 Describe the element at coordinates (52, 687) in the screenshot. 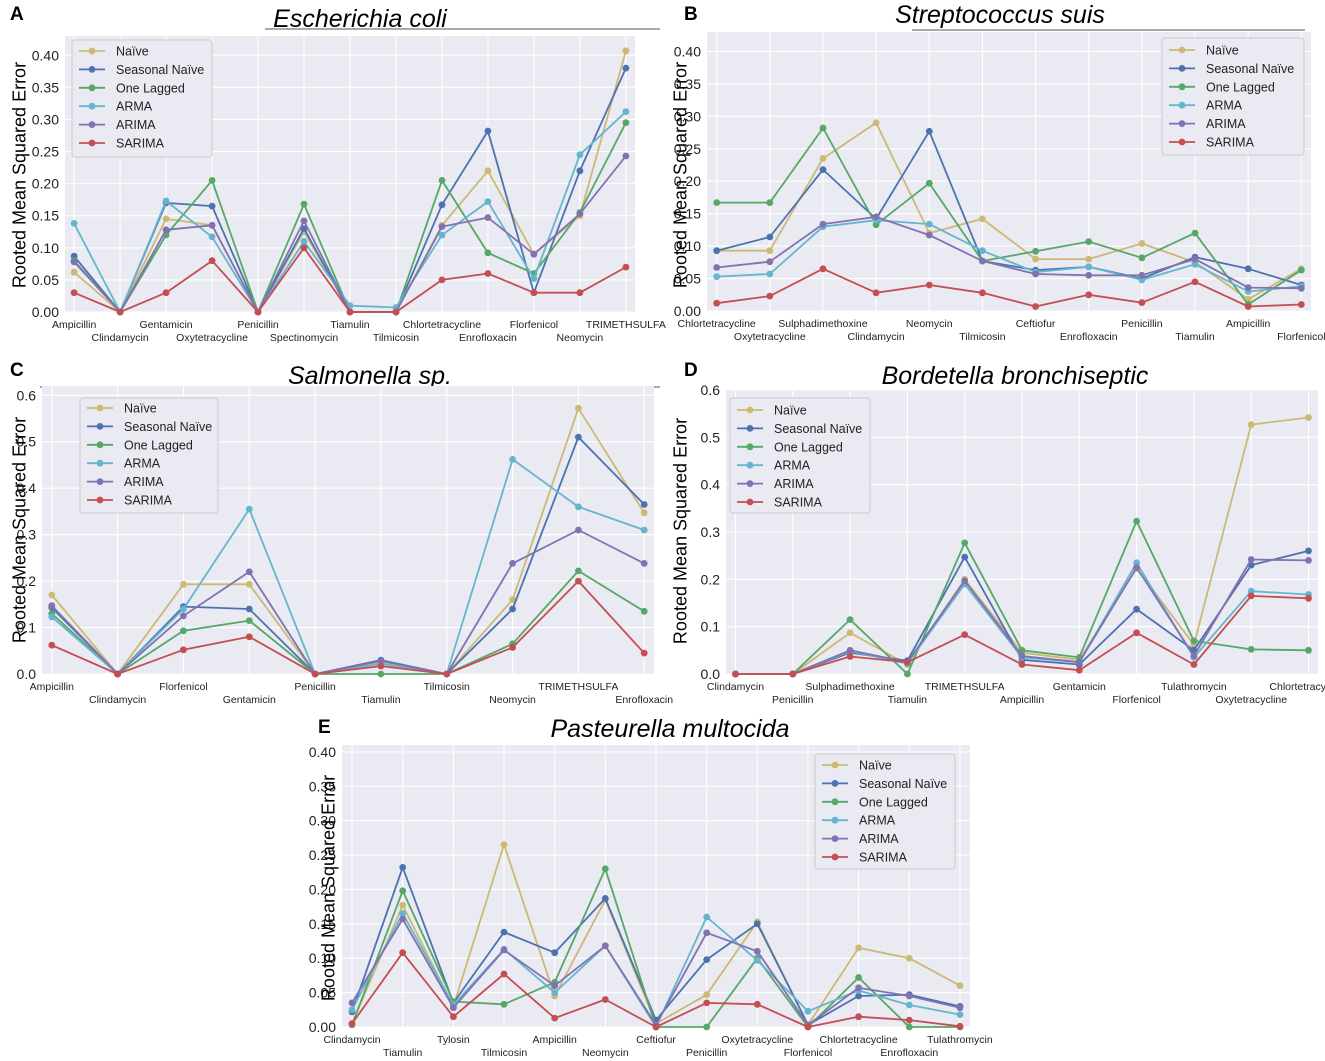

I see `x-tick-label: Ampicillin` at that location.